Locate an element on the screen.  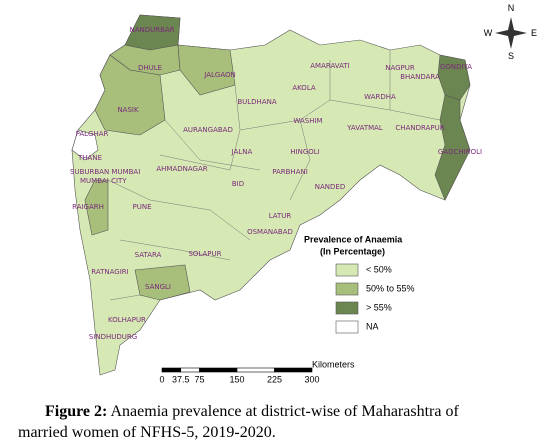
legend-subtitle: (In Percentage) is located at coordinates (352, 251).